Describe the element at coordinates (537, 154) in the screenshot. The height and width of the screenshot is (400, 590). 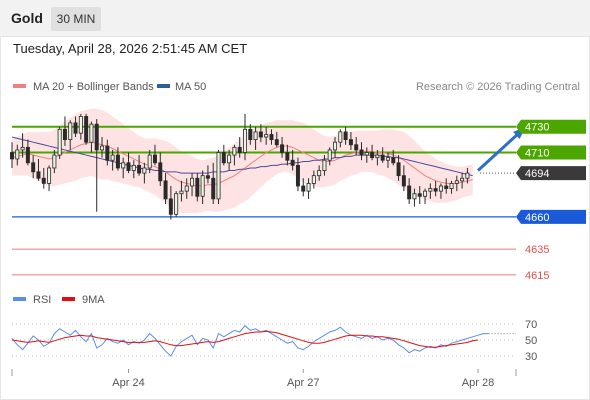
I see `level-label-4710: 4710` at that location.